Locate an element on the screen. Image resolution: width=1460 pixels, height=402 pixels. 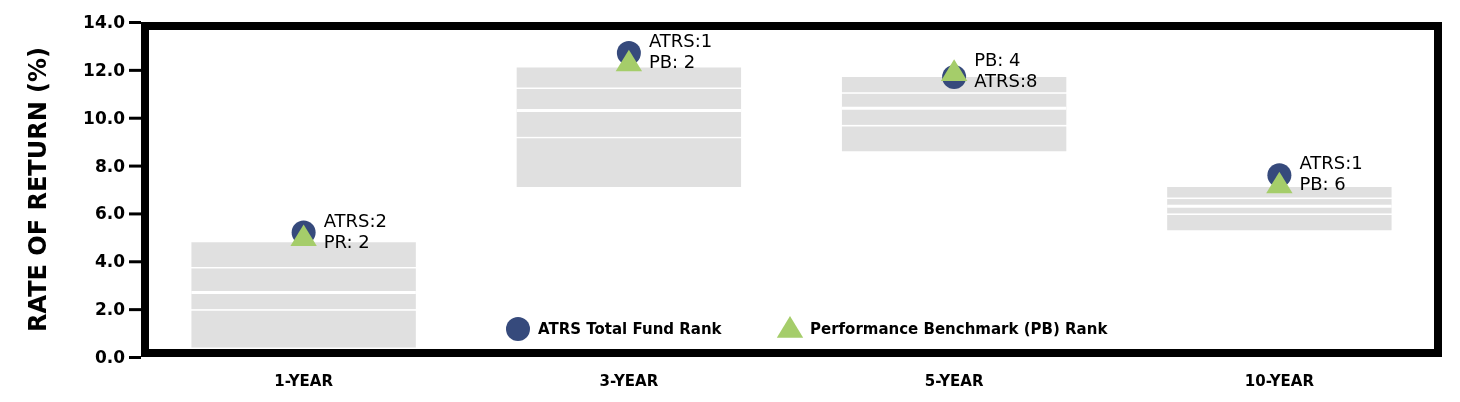
y-tick-label: 0.0 is located at coordinates (110, 356).